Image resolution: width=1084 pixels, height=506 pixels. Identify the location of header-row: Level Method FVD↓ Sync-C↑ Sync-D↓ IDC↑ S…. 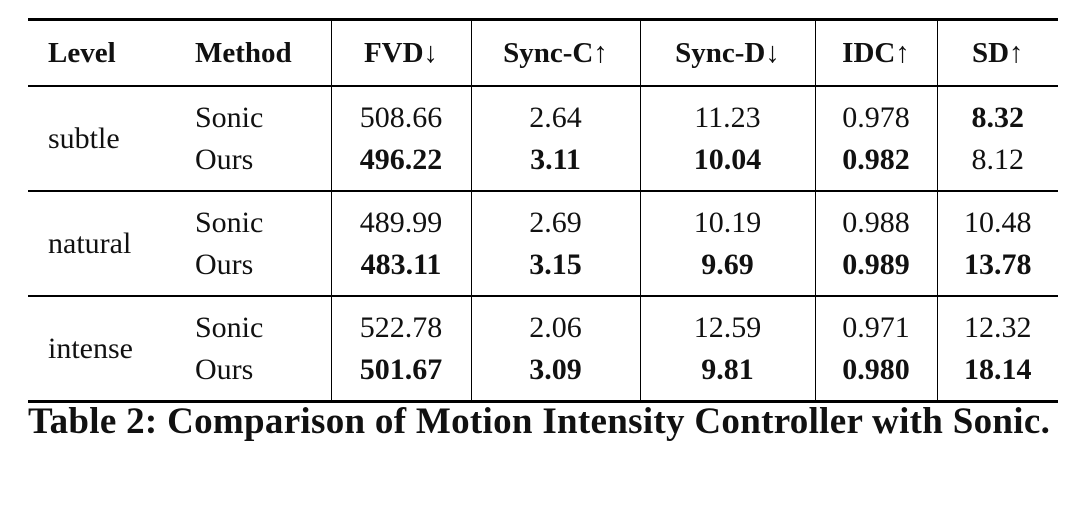
(543, 52).